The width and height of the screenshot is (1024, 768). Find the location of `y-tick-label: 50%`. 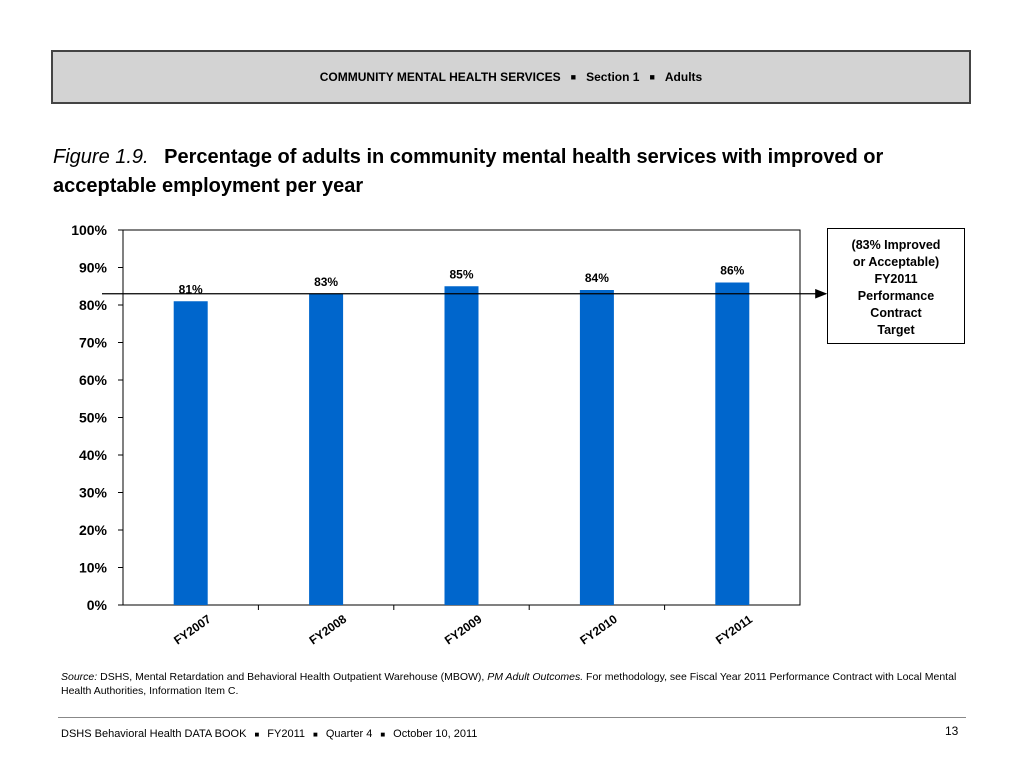

y-tick-label: 50% is located at coordinates (93, 418).